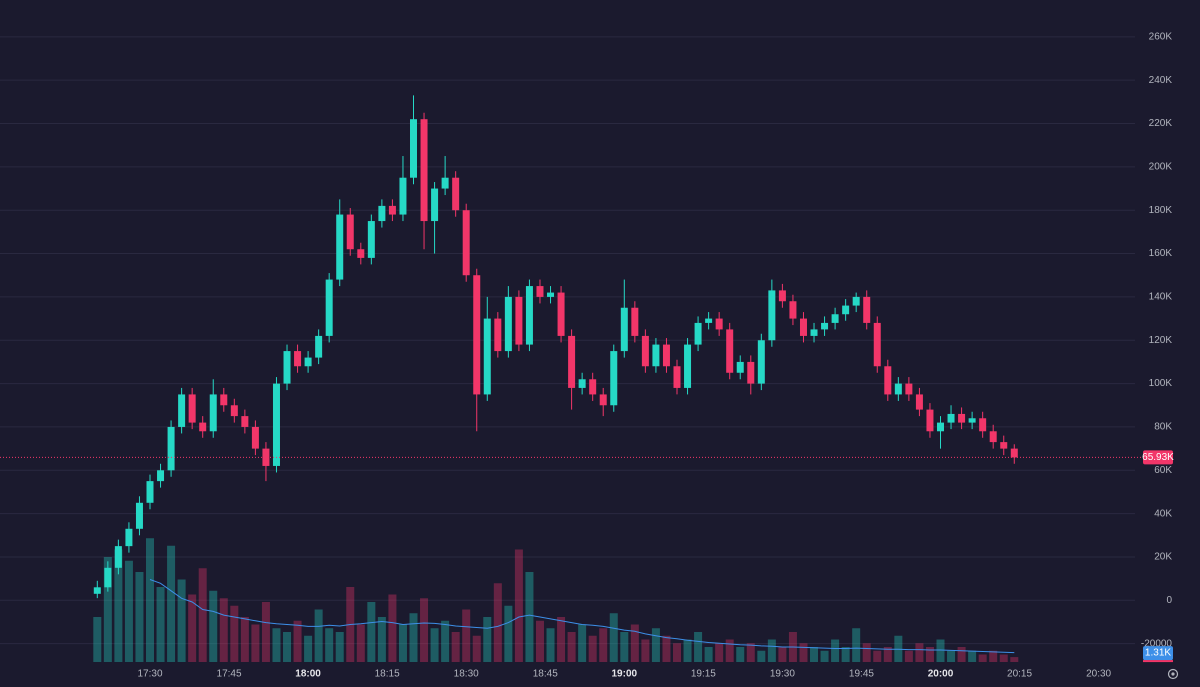  I want to click on y-tick-label: 140K, so click(1161, 297).